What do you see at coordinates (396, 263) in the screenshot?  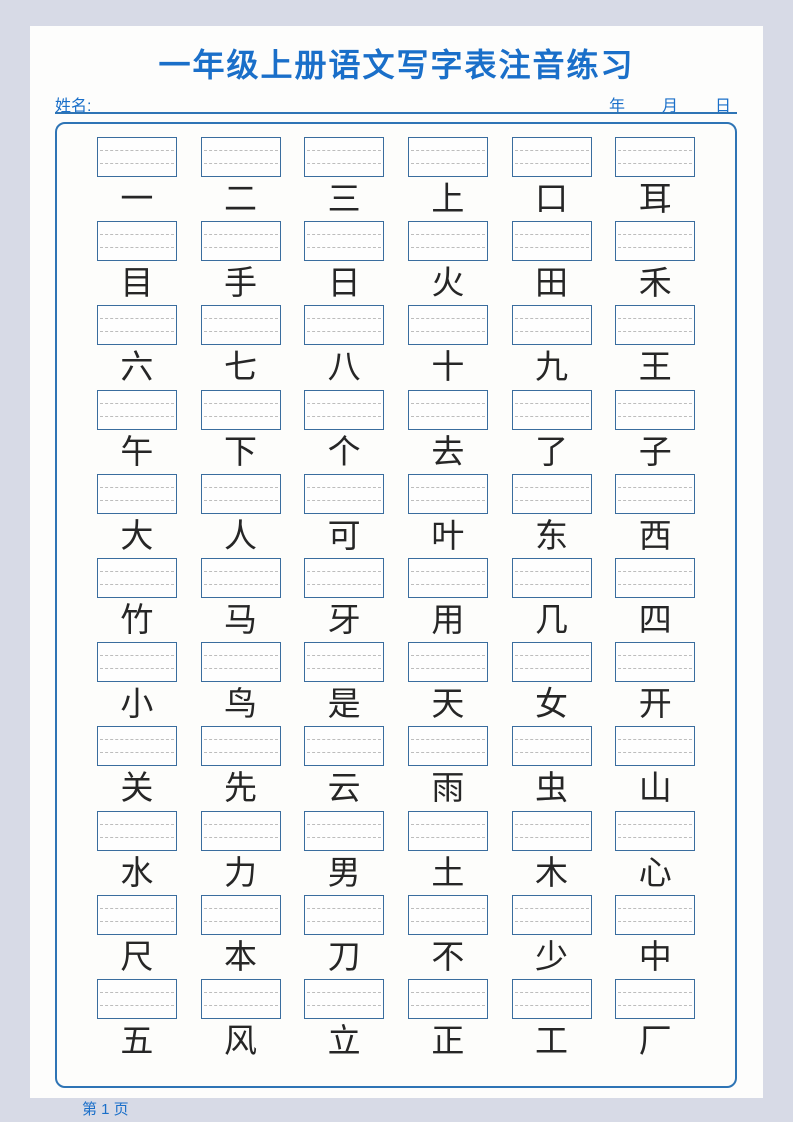 I see `grid-row: 目手日火田禾` at bounding box center [396, 263].